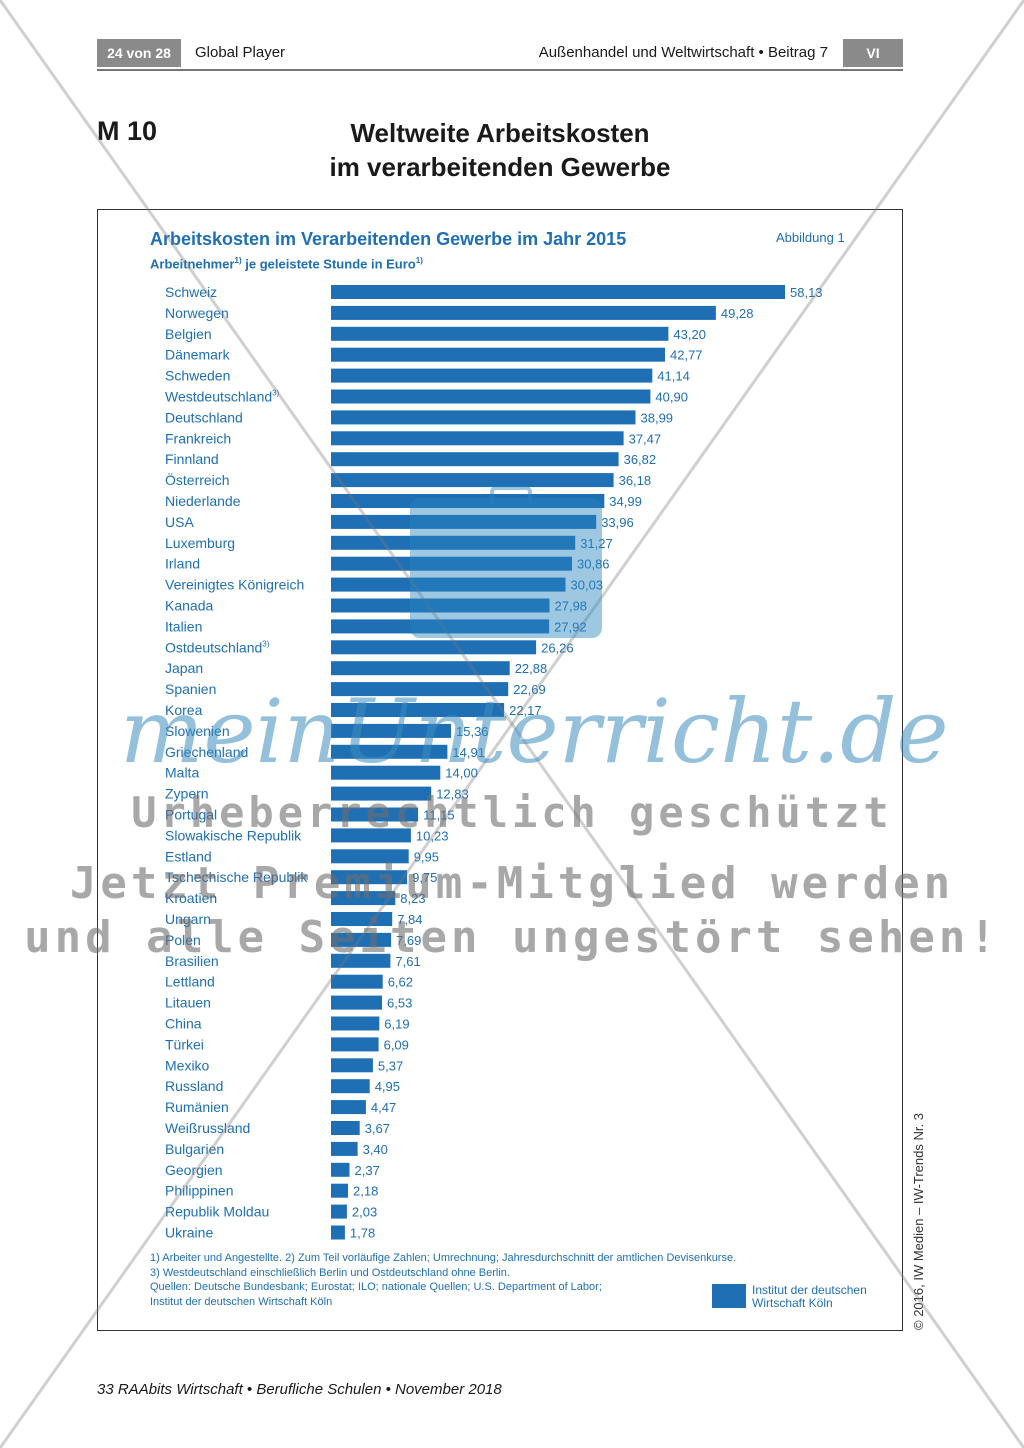 This screenshot has width=1024, height=1448. What do you see at coordinates (593, 564) in the screenshot?
I see `value-label: 30,86` at bounding box center [593, 564].